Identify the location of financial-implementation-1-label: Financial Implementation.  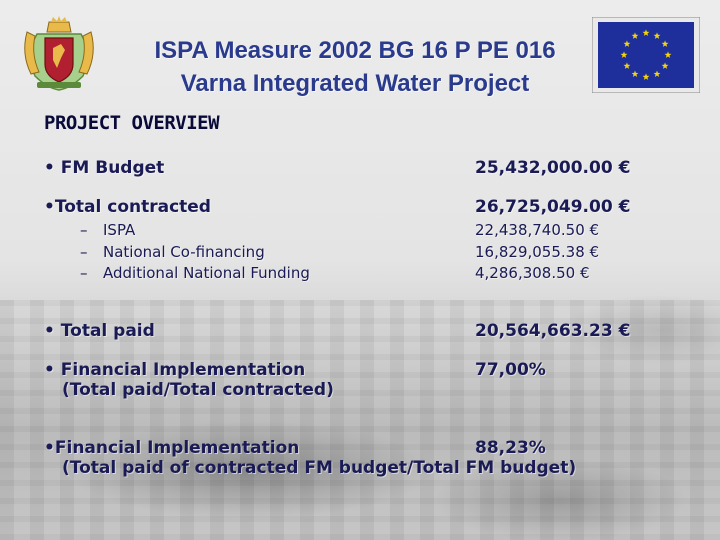
(183, 370).